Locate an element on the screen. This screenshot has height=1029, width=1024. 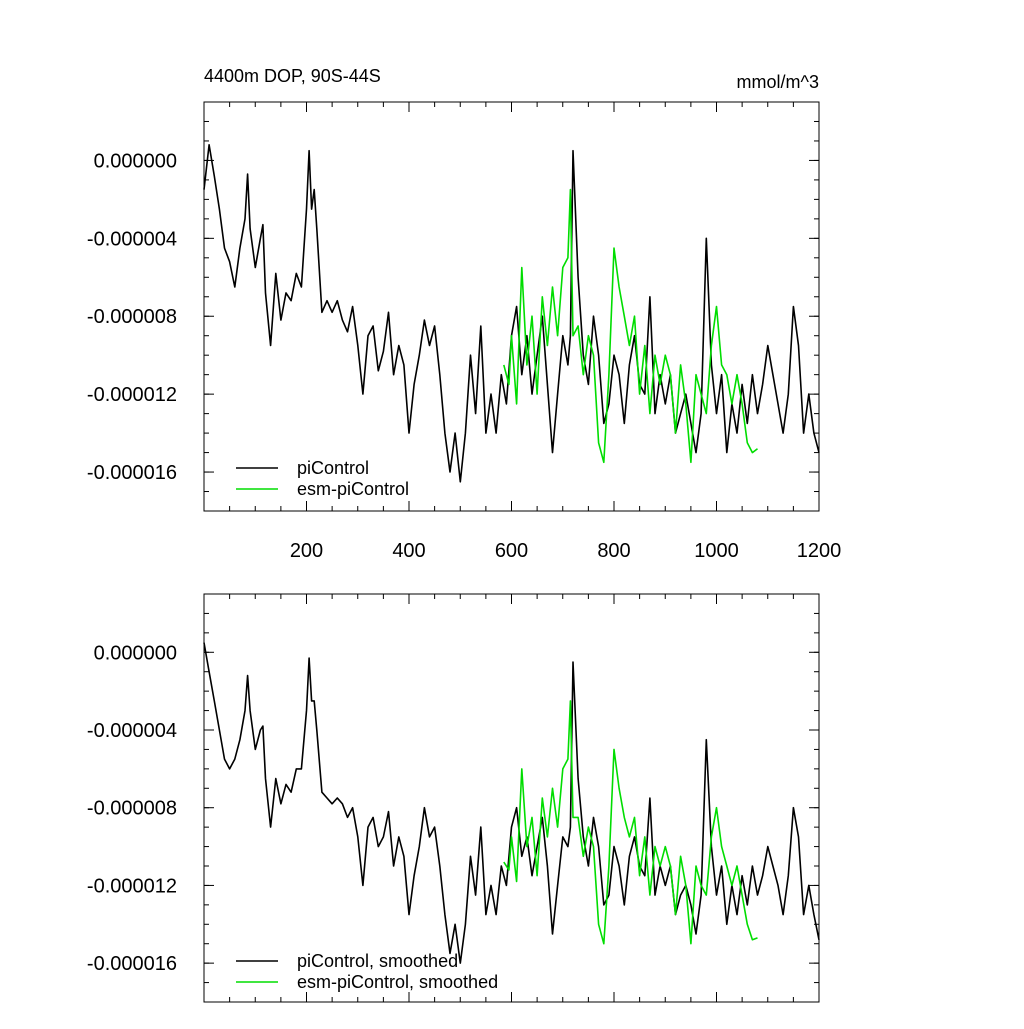
x-tick-label: 200 is located at coordinates (306, 551).